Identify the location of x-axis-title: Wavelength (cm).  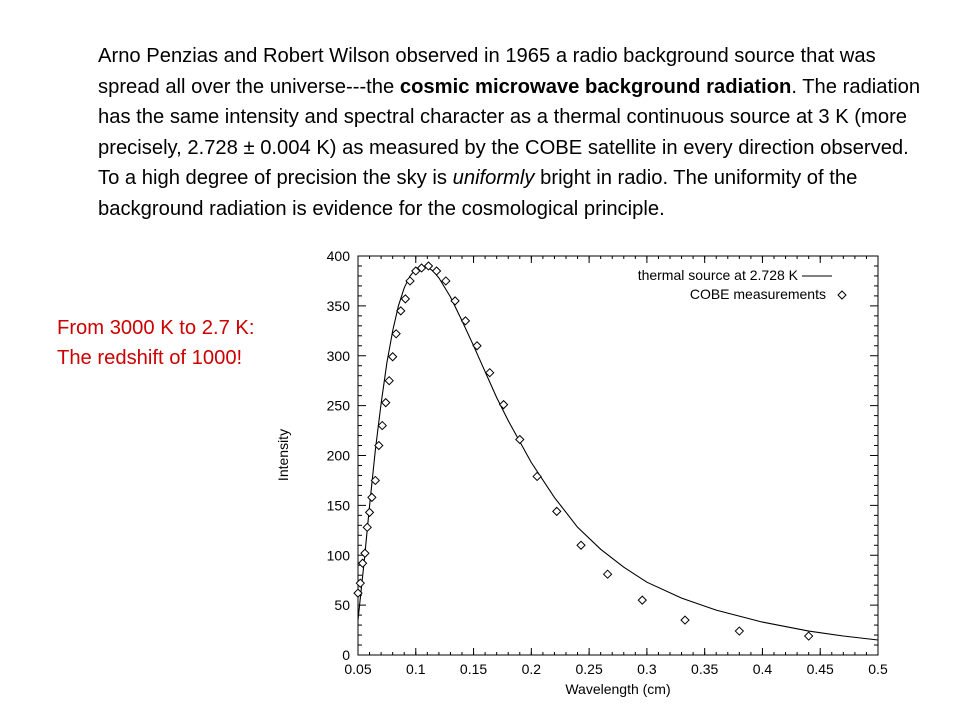
(617, 689).